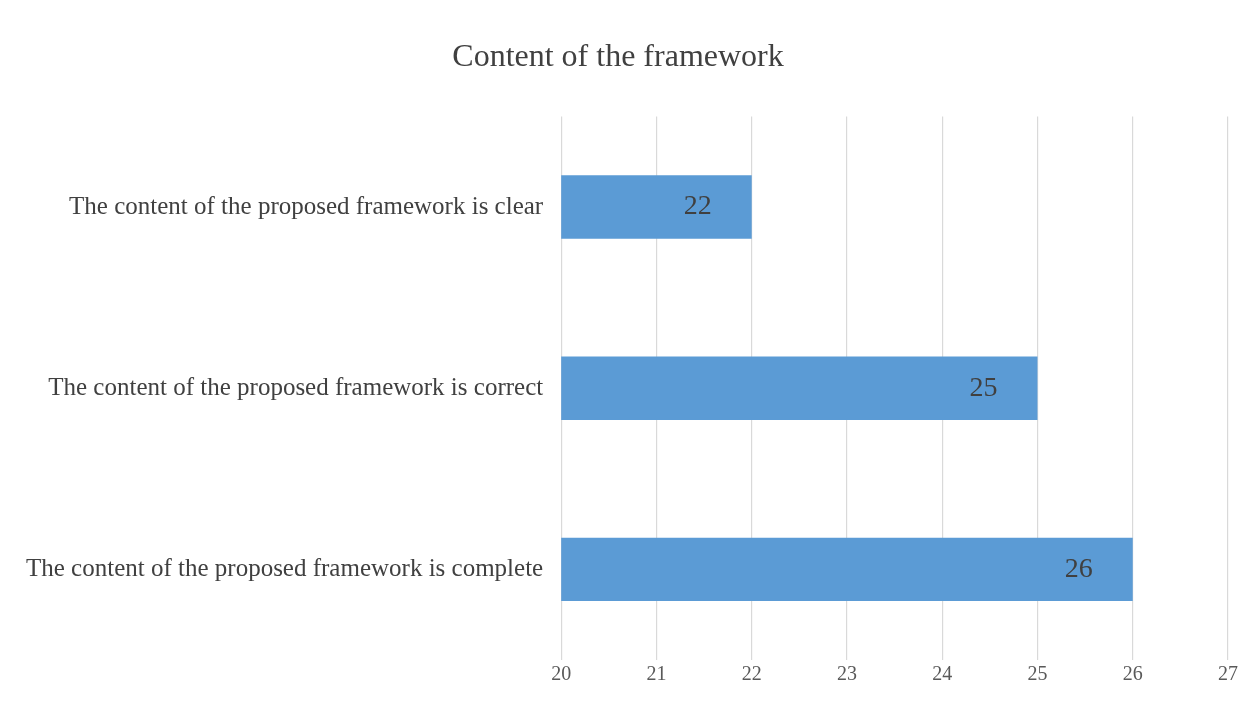  I want to click on y-tick-label: The content of the proposed framework is complete, so click(285, 567).